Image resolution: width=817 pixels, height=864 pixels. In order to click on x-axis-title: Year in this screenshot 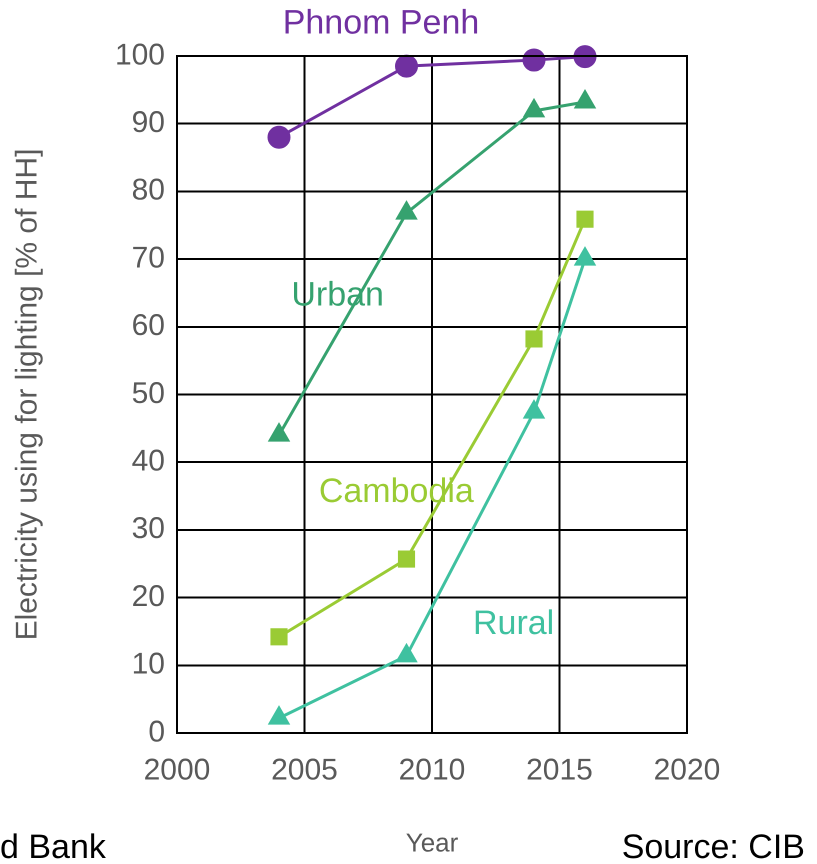, I will do `click(432, 843)`.